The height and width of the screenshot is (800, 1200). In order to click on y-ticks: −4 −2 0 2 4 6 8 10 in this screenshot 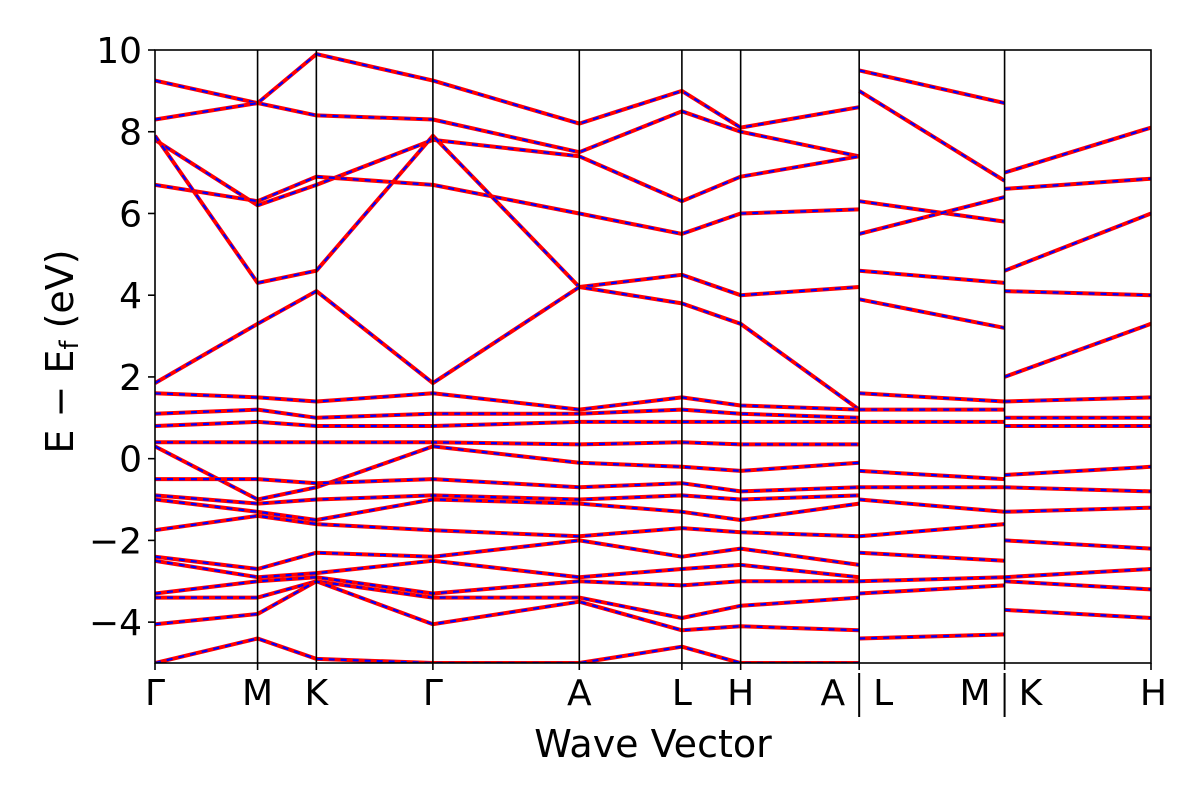, I will do `click(122, 337)`.